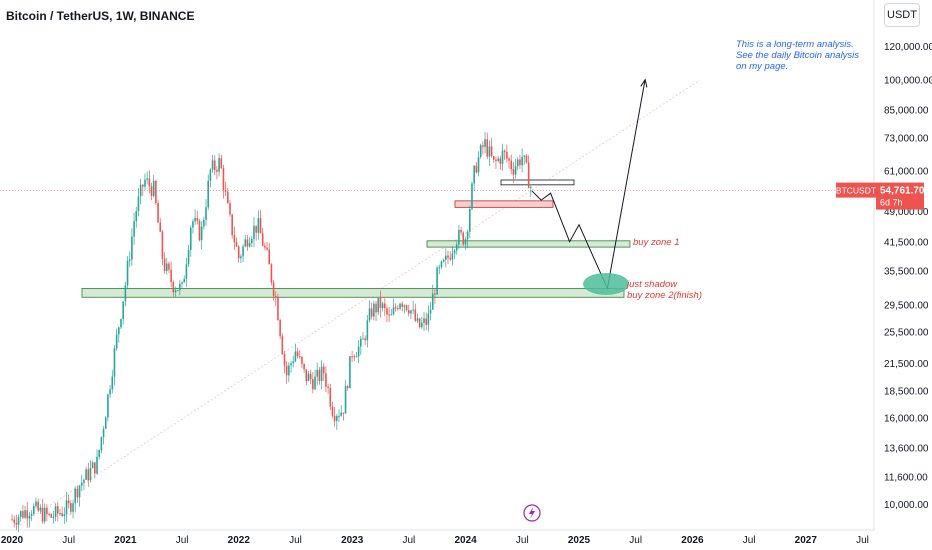 This screenshot has width=932, height=550. Describe the element at coordinates (806, 540) in the screenshot. I see `x-tick-label: 2027` at that location.